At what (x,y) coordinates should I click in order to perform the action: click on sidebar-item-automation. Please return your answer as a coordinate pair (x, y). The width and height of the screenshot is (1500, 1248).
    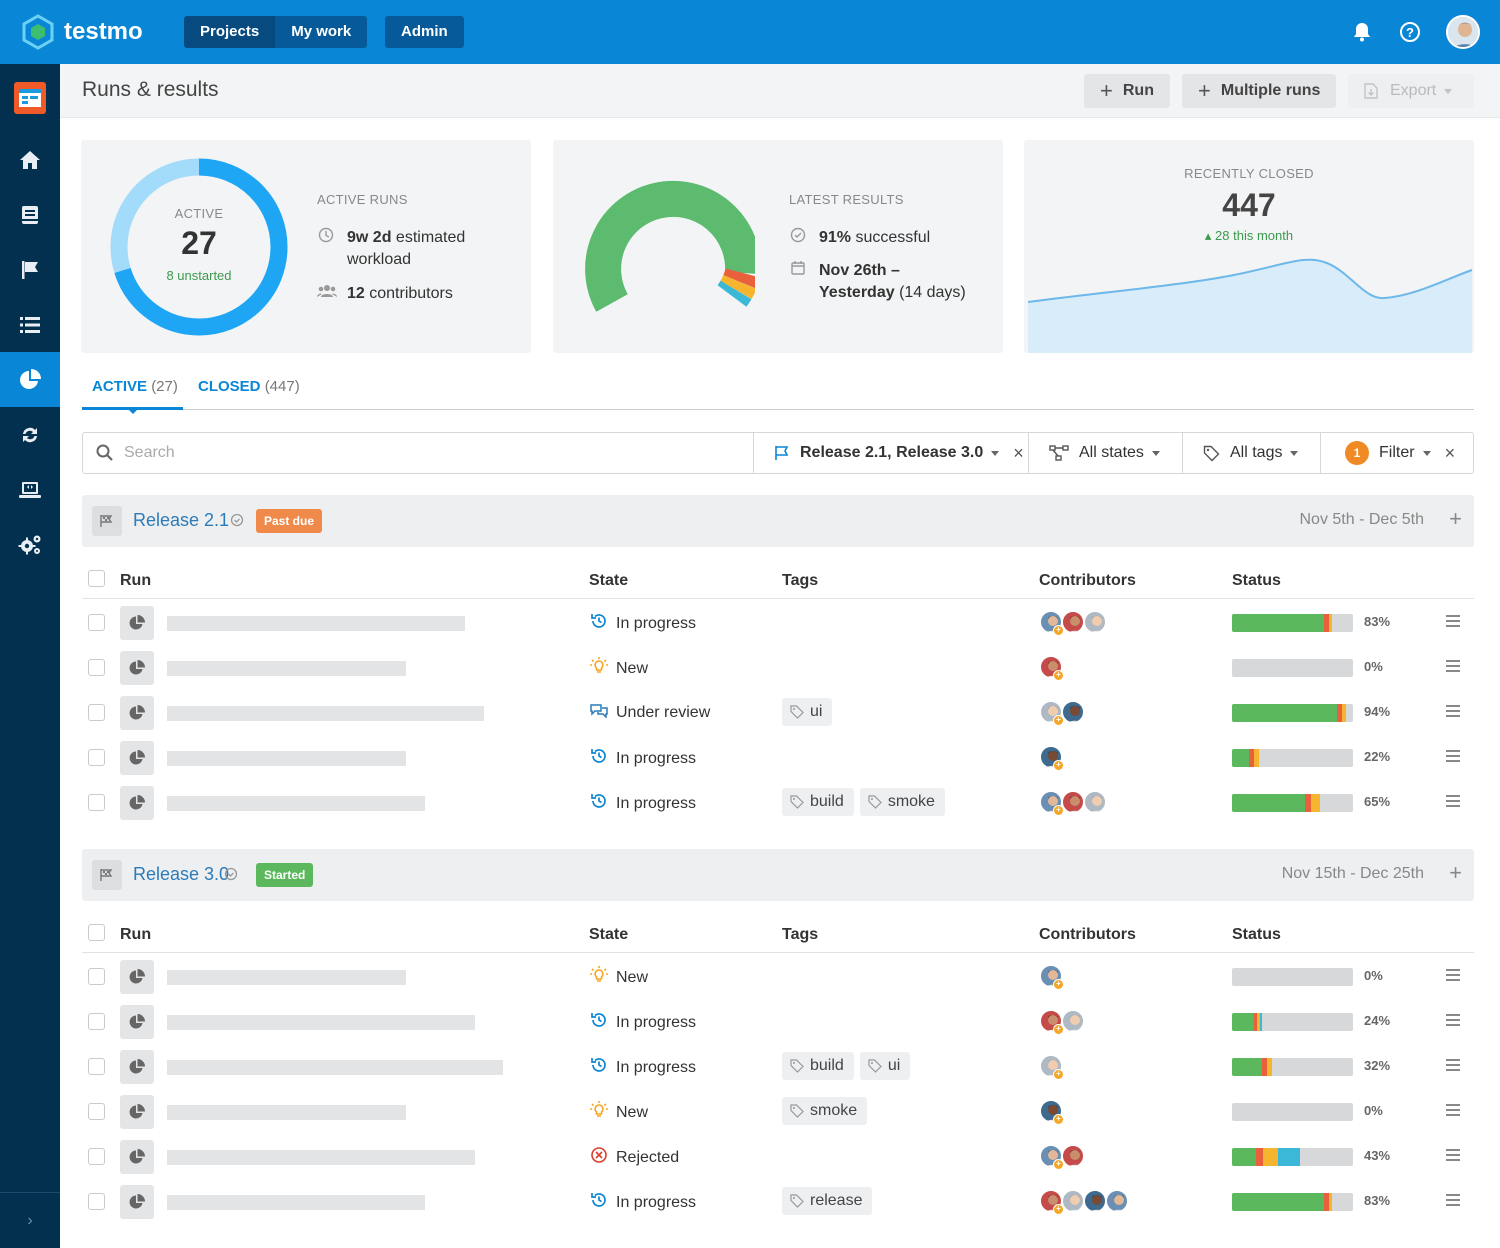
    Looking at the image, I should click on (30, 434).